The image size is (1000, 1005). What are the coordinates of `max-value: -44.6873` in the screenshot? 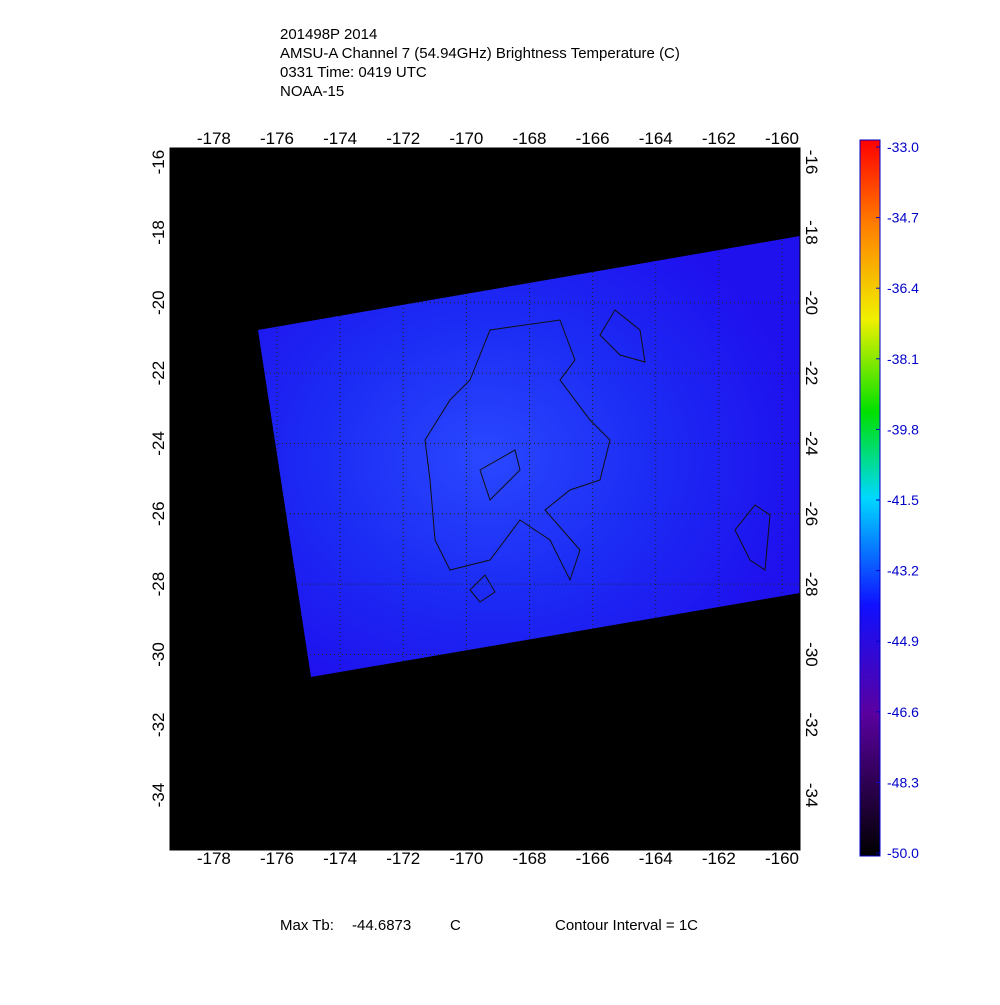 It's located at (381, 925).